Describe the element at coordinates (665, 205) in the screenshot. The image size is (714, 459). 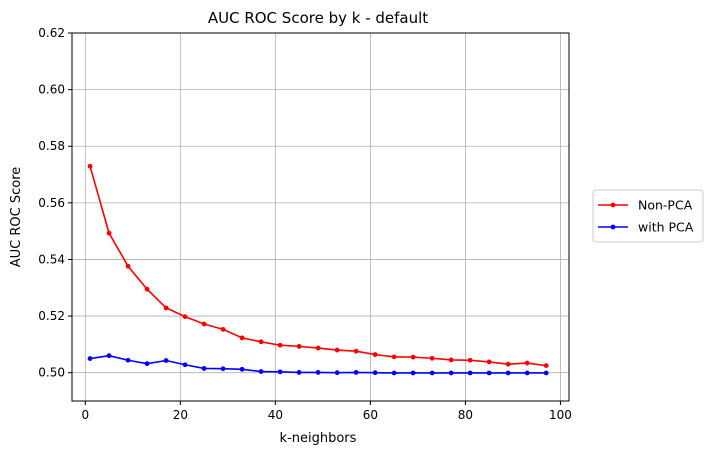
I see `legend-label: Non-PCA` at that location.